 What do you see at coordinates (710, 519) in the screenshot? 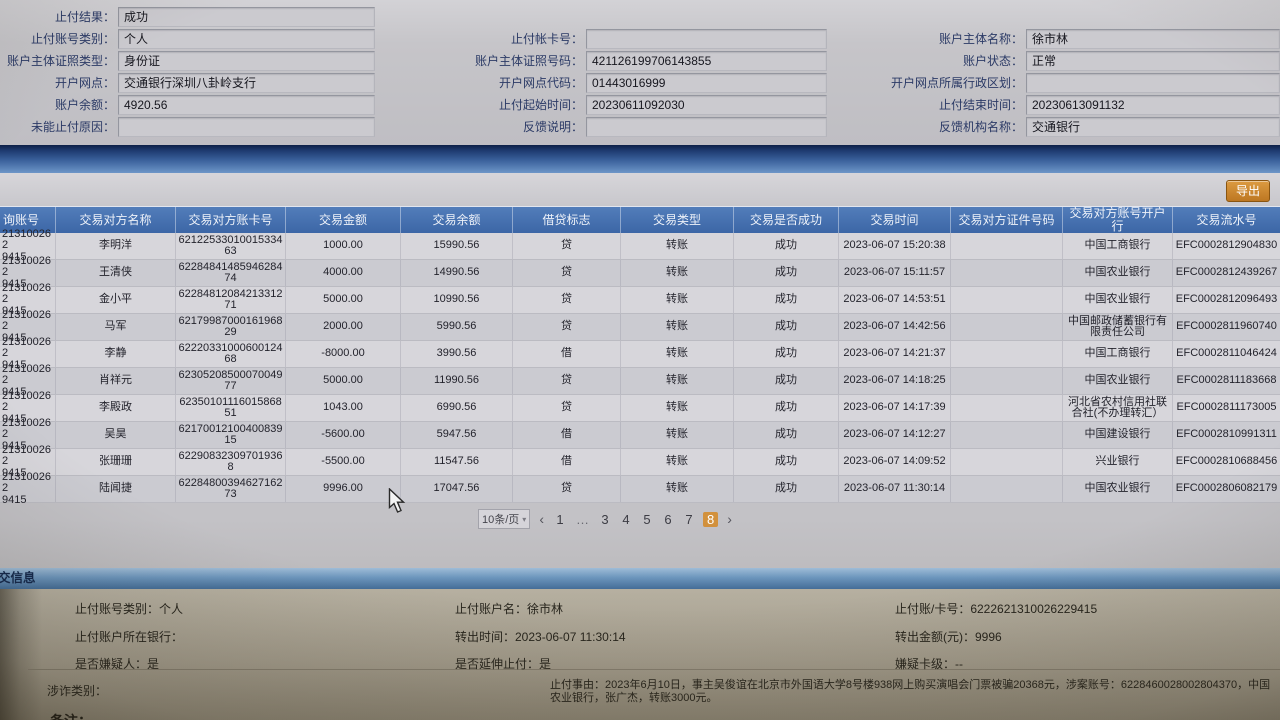
I see `page-button: 8` at bounding box center [710, 519].